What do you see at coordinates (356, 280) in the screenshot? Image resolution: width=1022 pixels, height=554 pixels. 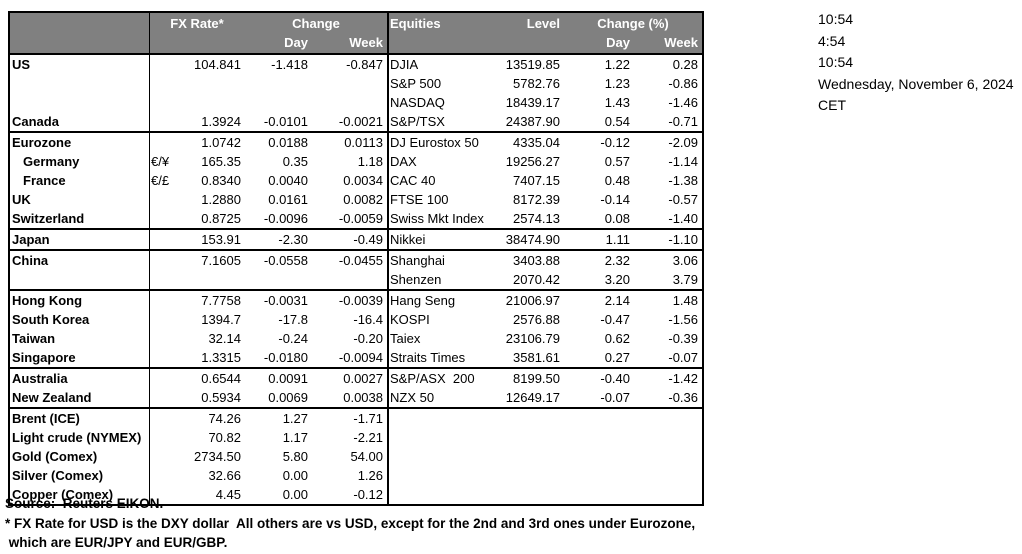 I see `table-row: Shenzen 2070.42 3.20 3.79` at bounding box center [356, 280].